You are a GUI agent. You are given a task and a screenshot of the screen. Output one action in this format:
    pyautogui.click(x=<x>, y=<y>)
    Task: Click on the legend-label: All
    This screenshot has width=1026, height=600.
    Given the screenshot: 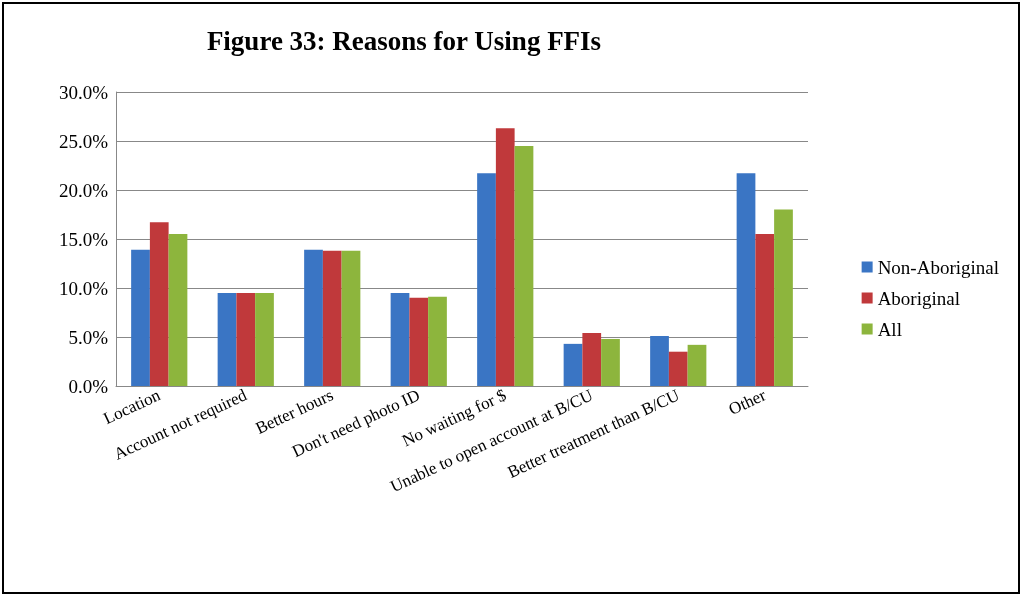 What is the action you would take?
    pyautogui.click(x=889, y=329)
    